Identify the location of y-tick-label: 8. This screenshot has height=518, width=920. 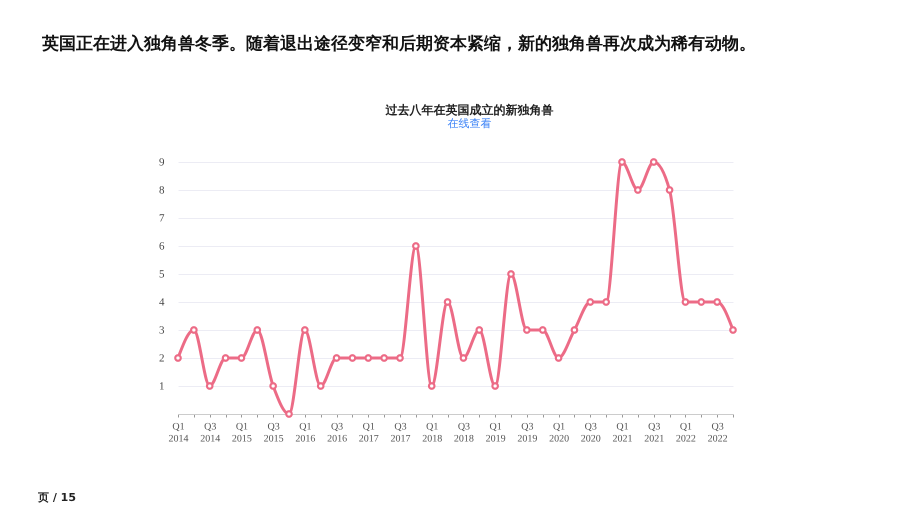
(162, 190).